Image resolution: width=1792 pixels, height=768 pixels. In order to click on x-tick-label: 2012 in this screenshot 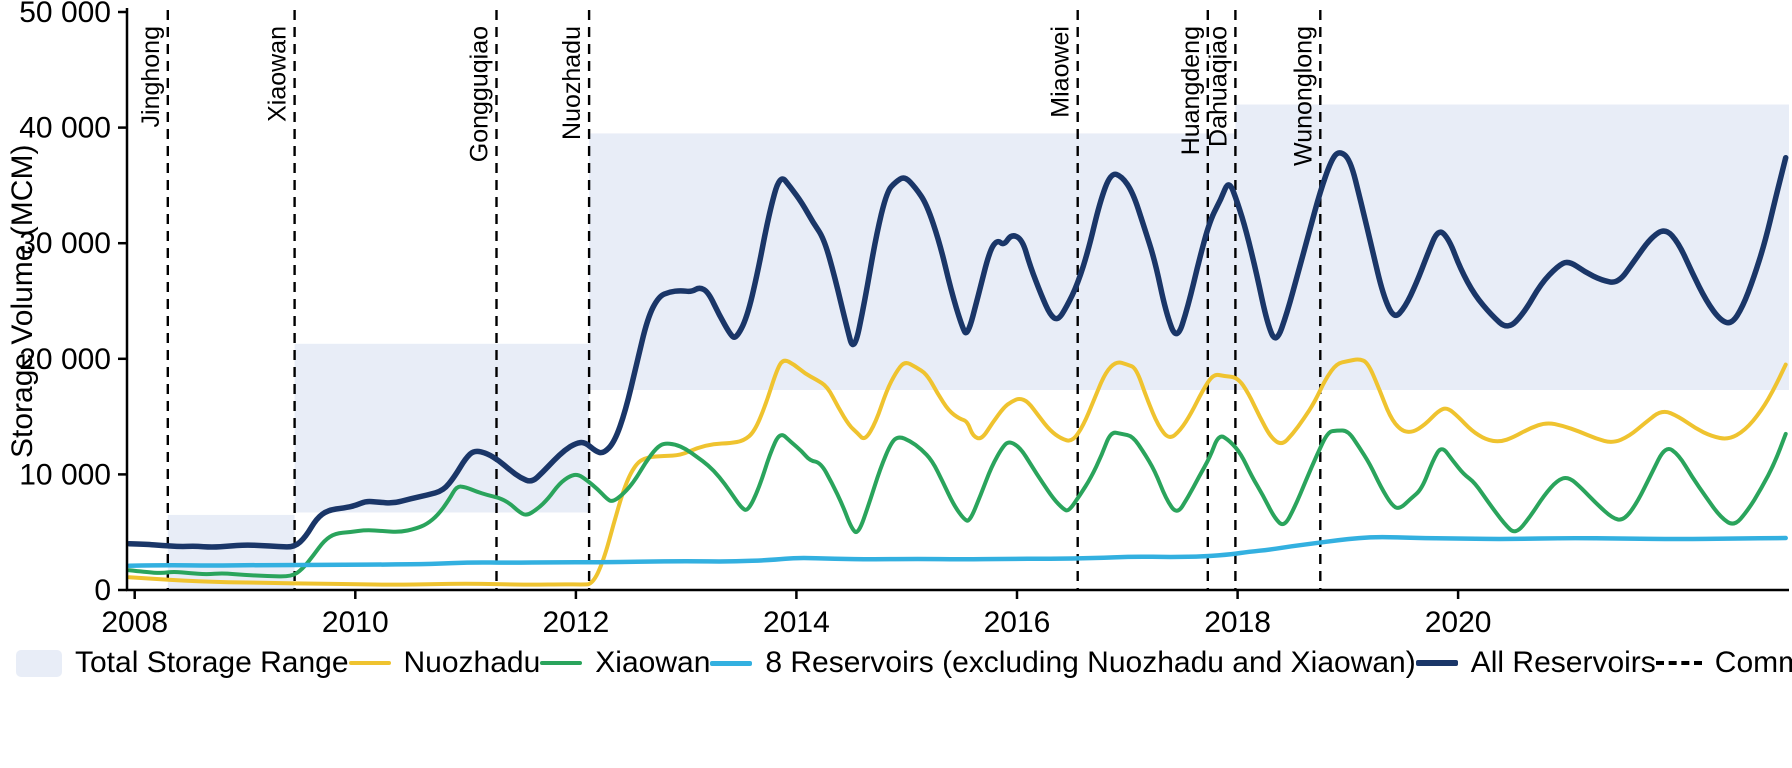, I will do `click(576, 622)`.